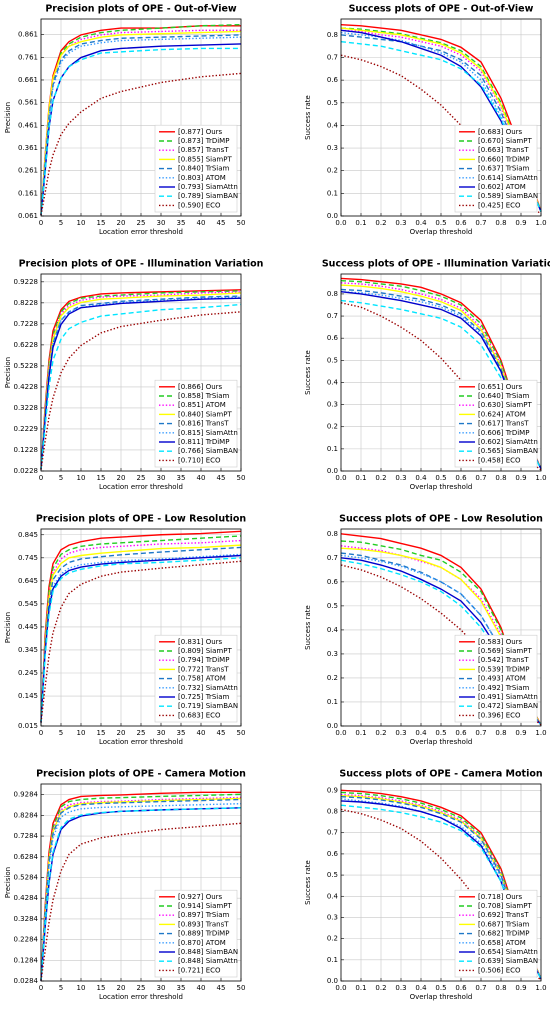 This screenshot has width=550, height=1020. Describe the element at coordinates (520, 478) in the screenshot. I see `x-tick-label: 0.9` at that location.